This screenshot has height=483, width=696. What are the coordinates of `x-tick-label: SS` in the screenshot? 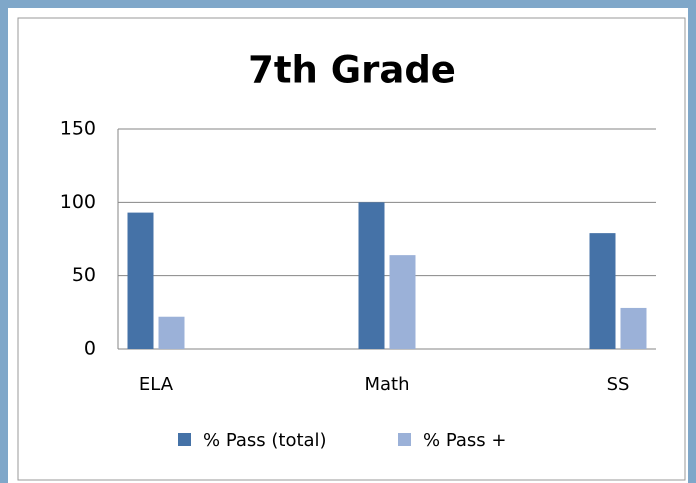 It's located at (618, 384).